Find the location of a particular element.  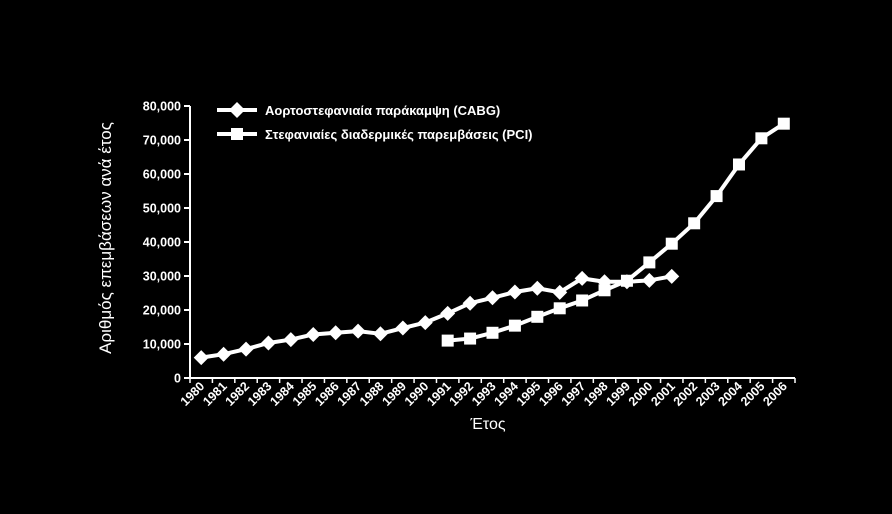

x-tick-label: 1987 is located at coordinates (350, 394).